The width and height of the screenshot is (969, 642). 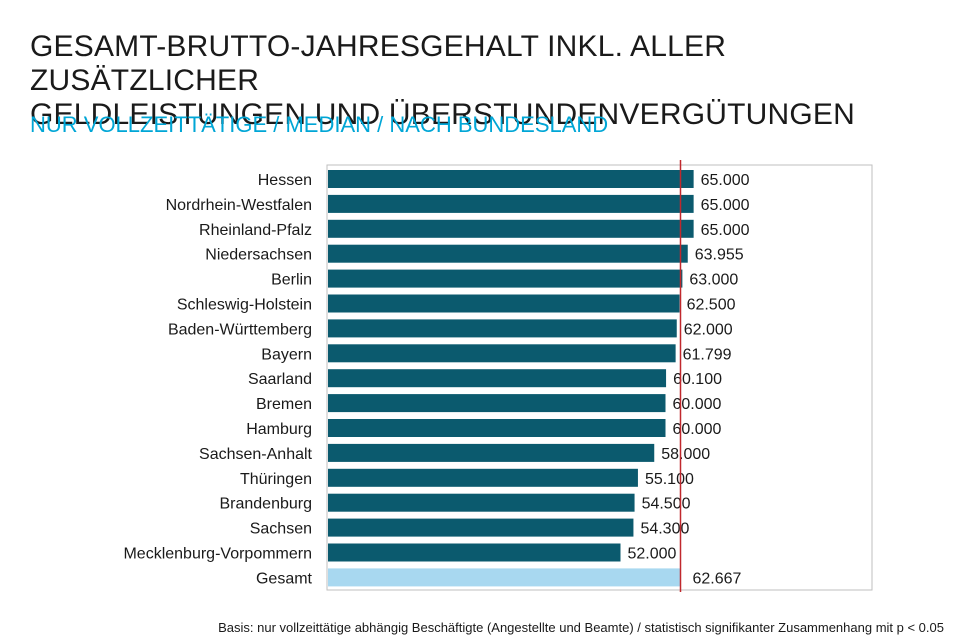 I want to click on category-label: Berlin, so click(x=291, y=280).